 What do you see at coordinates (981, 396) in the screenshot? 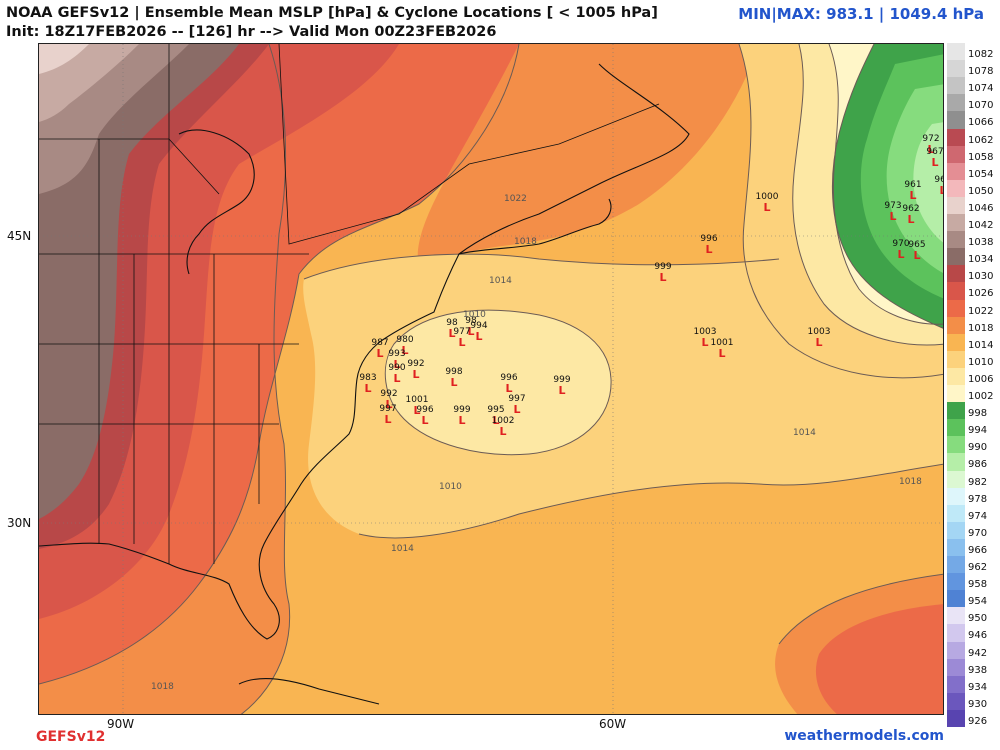
I see `colorbar-label: 1002` at bounding box center [981, 396].